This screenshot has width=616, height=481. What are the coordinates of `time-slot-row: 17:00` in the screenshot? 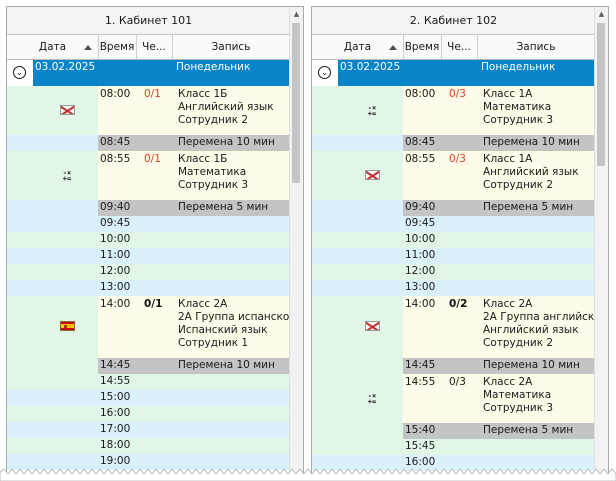 It's located at (148, 430).